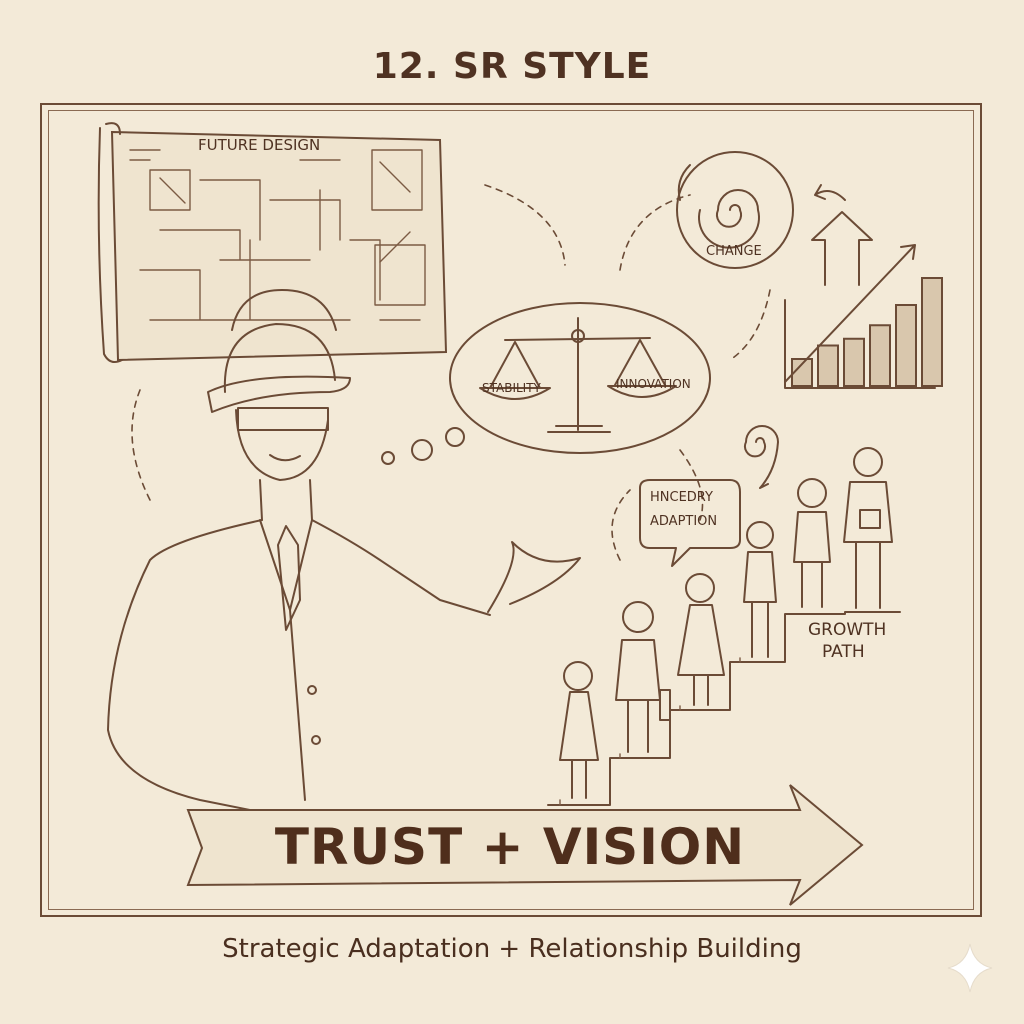 This screenshot has width=1024, height=1024. Describe the element at coordinates (511, 388) in the screenshot. I see `scale-left-label: STABILITY` at that location.